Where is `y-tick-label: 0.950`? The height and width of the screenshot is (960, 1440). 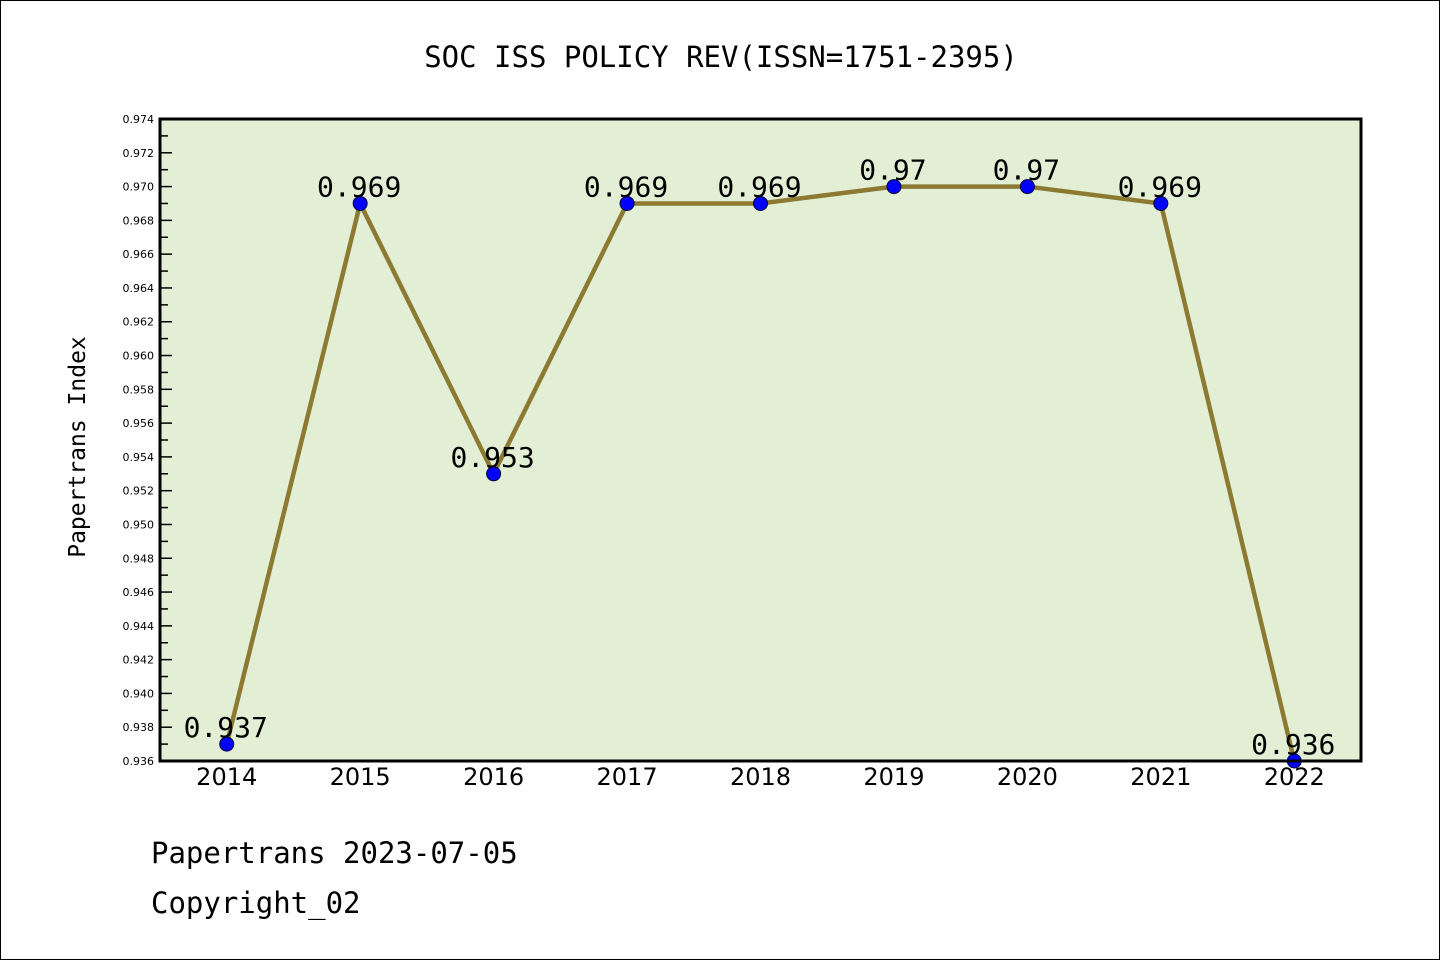
y-tick-label: 0.950 is located at coordinates (139, 524).